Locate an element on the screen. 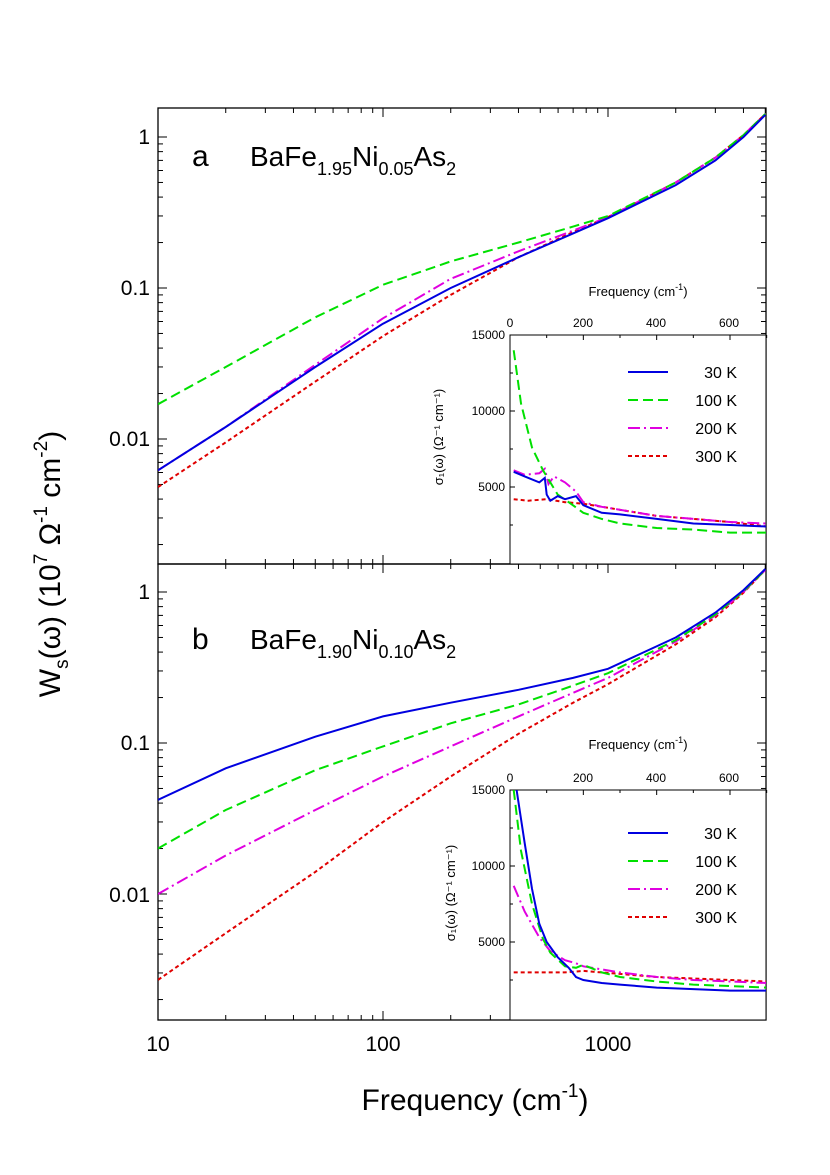  inset-a-ylabel: σ₁(ω) (Ω⁻¹ cm⁻¹) is located at coordinates (438, 437).